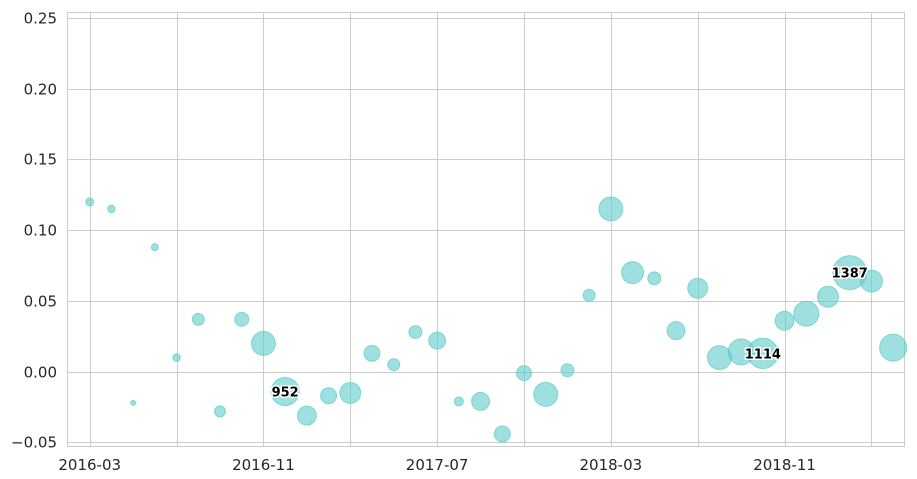 This screenshot has height=479, width=917. Describe the element at coordinates (89, 465) in the screenshot. I see `x-tick-label: 2016-03` at that location.